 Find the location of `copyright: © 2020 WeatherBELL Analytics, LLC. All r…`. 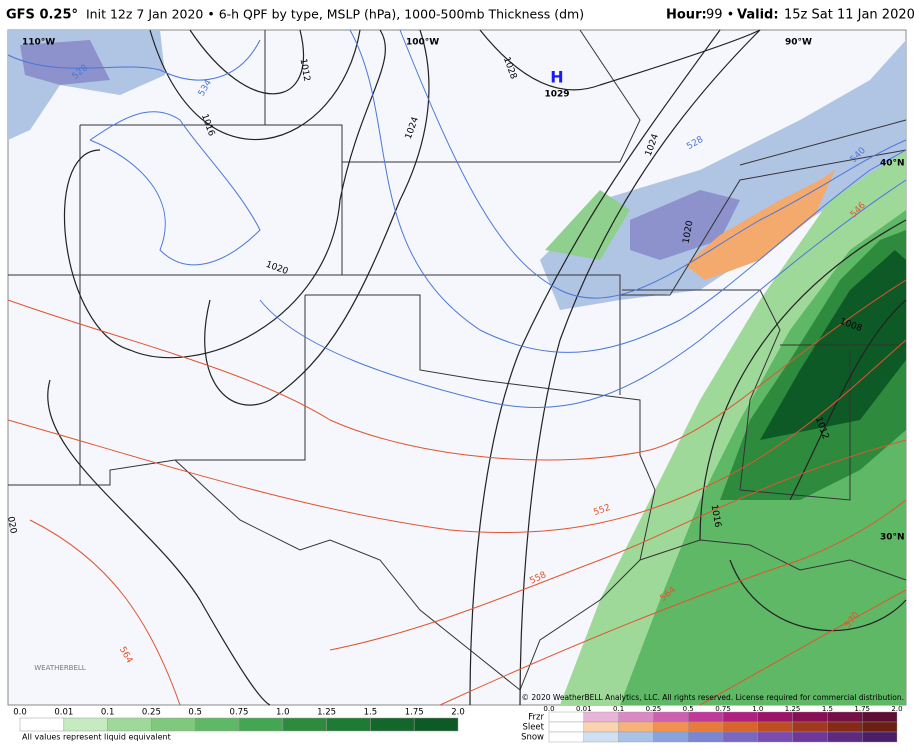

copyright: © 2020 WeatherBELL Analytics, LLC. All r… is located at coordinates (713, 697).